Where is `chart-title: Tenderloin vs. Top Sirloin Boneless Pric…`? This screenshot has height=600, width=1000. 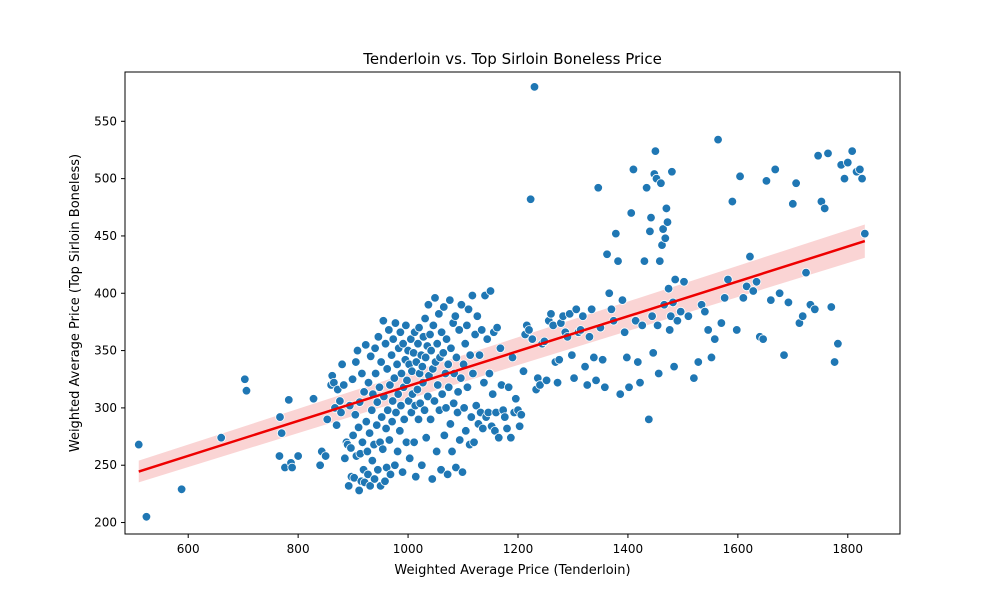 chart-title: Tenderloin vs. Top Sirloin Boneless Pric… is located at coordinates (512, 59).